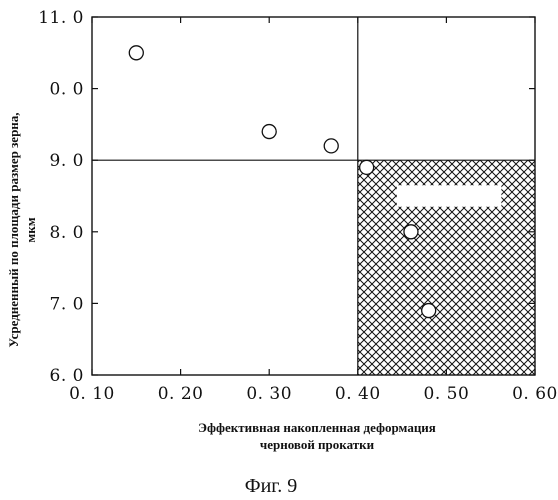 The image size is (558, 500). I want to click on x-tick-label: 0. 40, so click(358, 394).